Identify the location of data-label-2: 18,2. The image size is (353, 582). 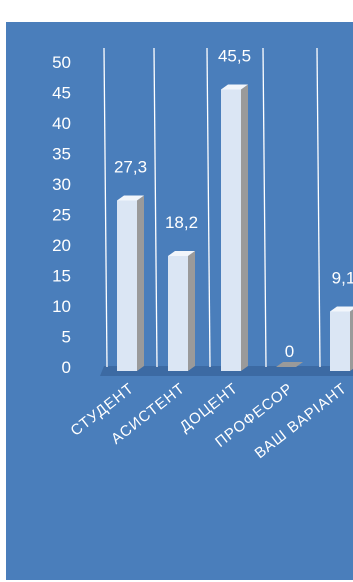
(181, 222).